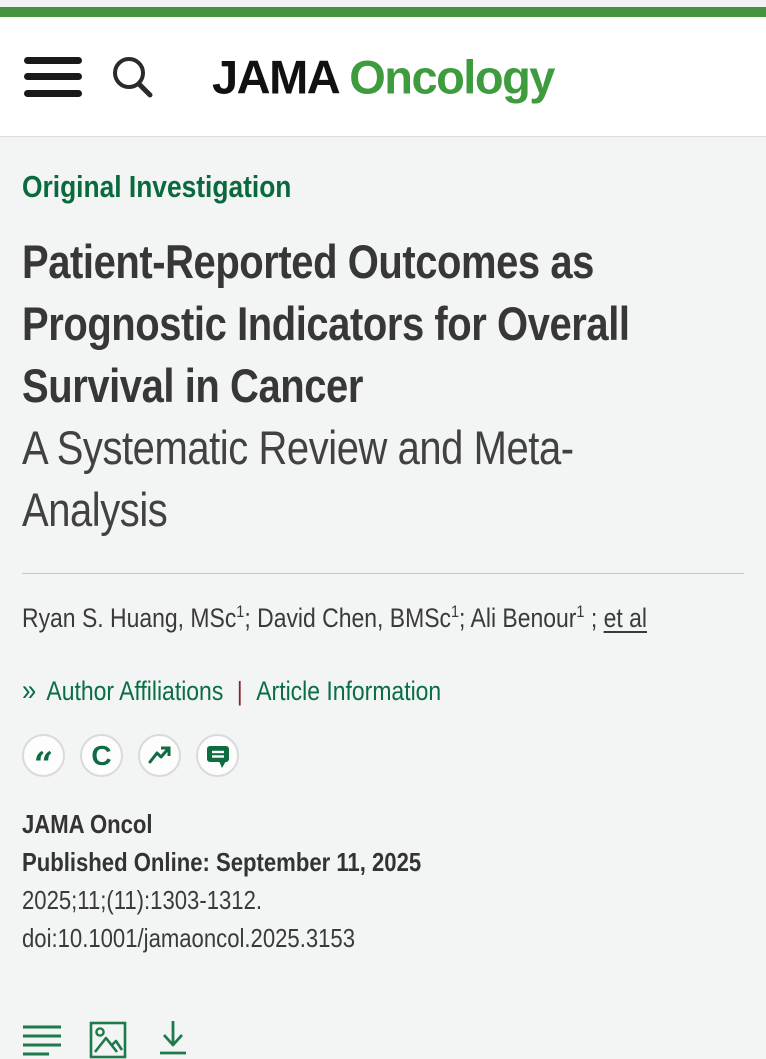 This screenshot has width=766, height=1059. Describe the element at coordinates (189, 938) in the screenshot. I see `doi: doi:10.1001/jamaoncol.2025.3153` at that location.